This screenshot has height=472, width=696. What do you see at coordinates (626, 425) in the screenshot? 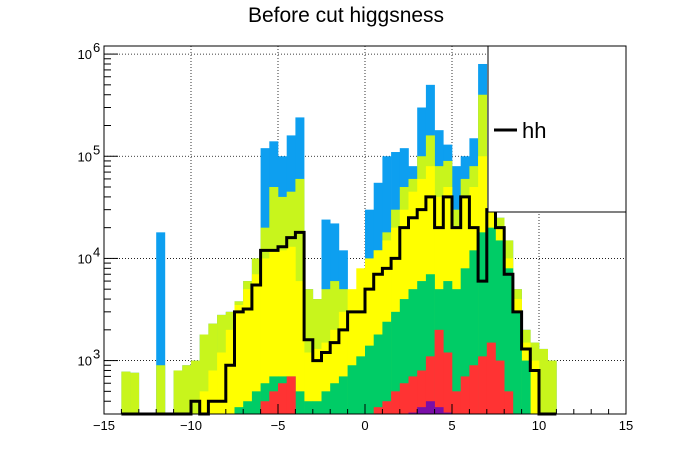
I see `x-tick-label: 15` at bounding box center [626, 425].